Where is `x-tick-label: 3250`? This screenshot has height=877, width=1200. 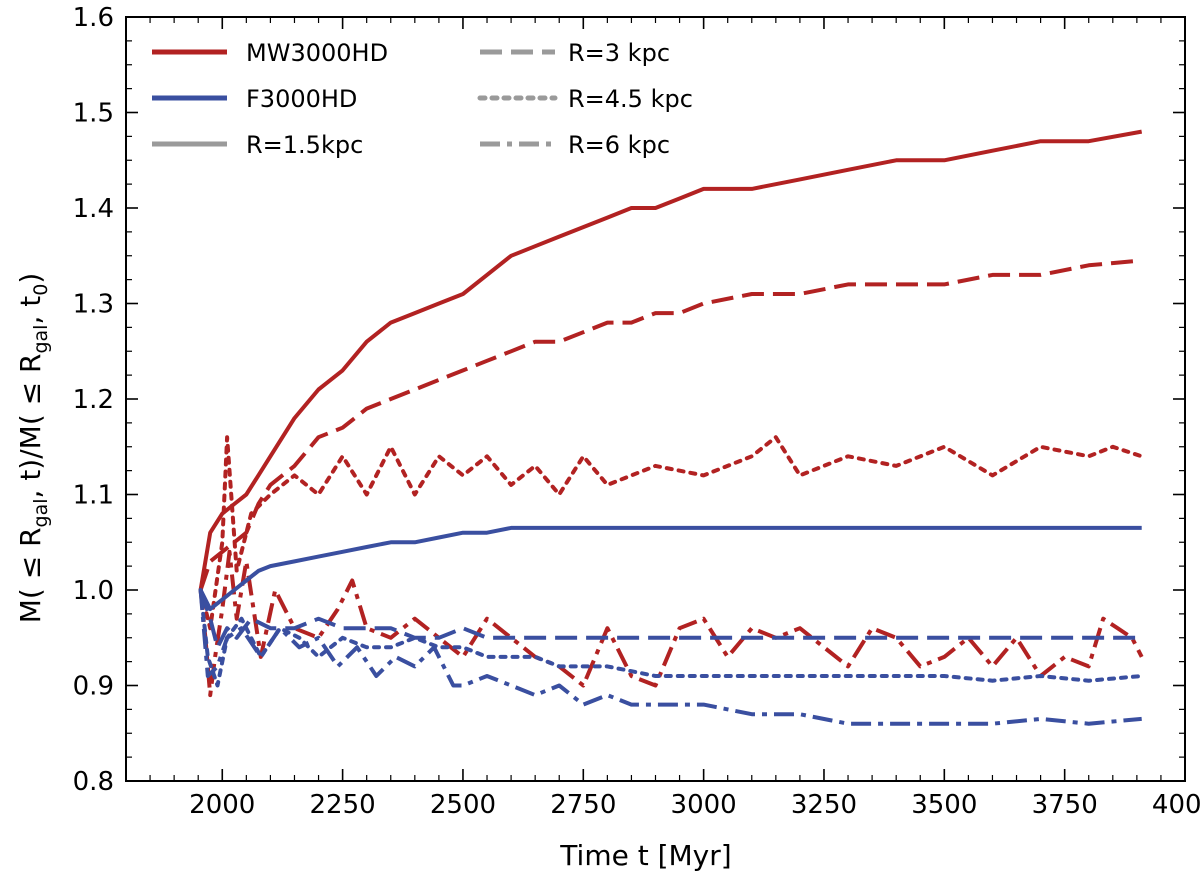
x-tick-label: 3250 is located at coordinates (824, 805).